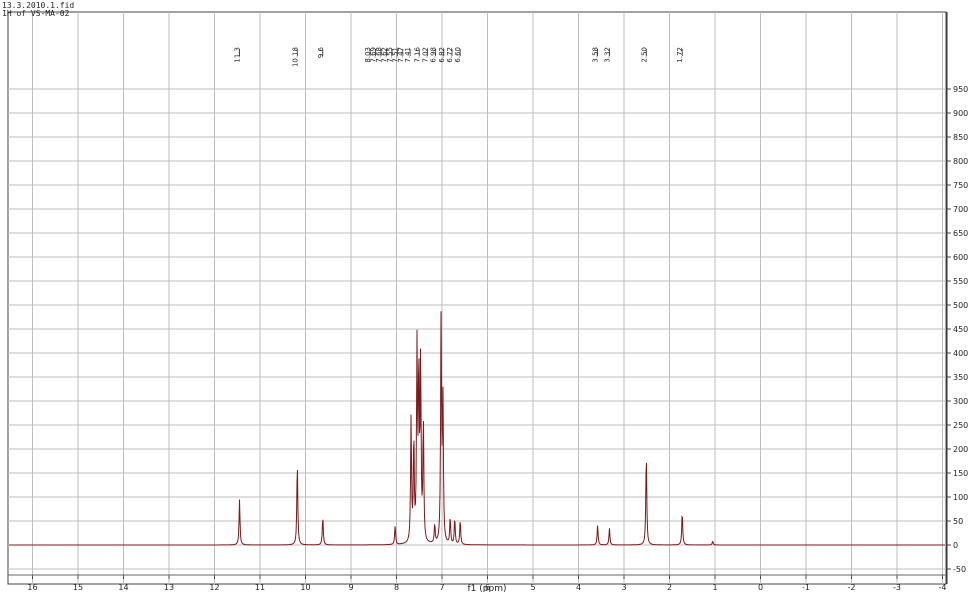 Image resolution: width=973 pixels, height=592 pixels. Describe the element at coordinates (960, 185) in the screenshot. I see `y-tick-label: 750` at that location.